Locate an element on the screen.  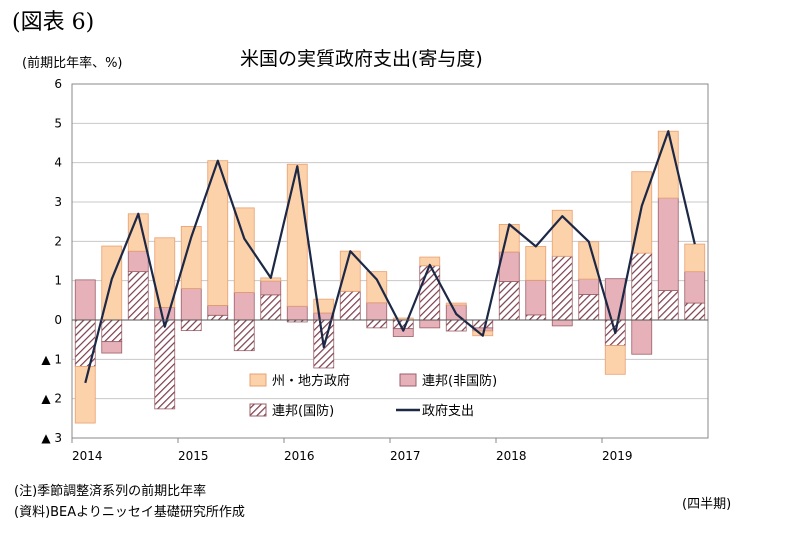
y-tick-label: 3 is located at coordinates (58, 202).